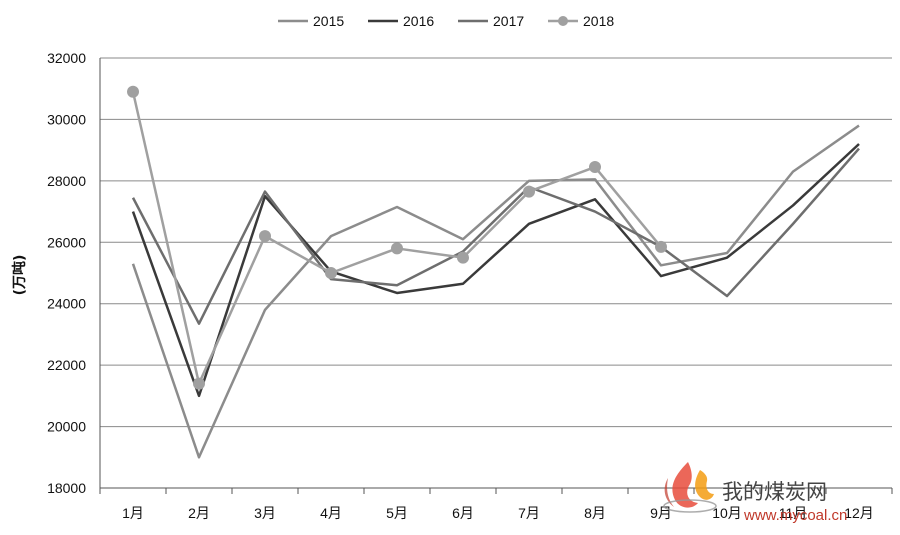  What do you see at coordinates (199, 513) in the screenshot?
I see `x-tick-label: 2月` at bounding box center [199, 513].